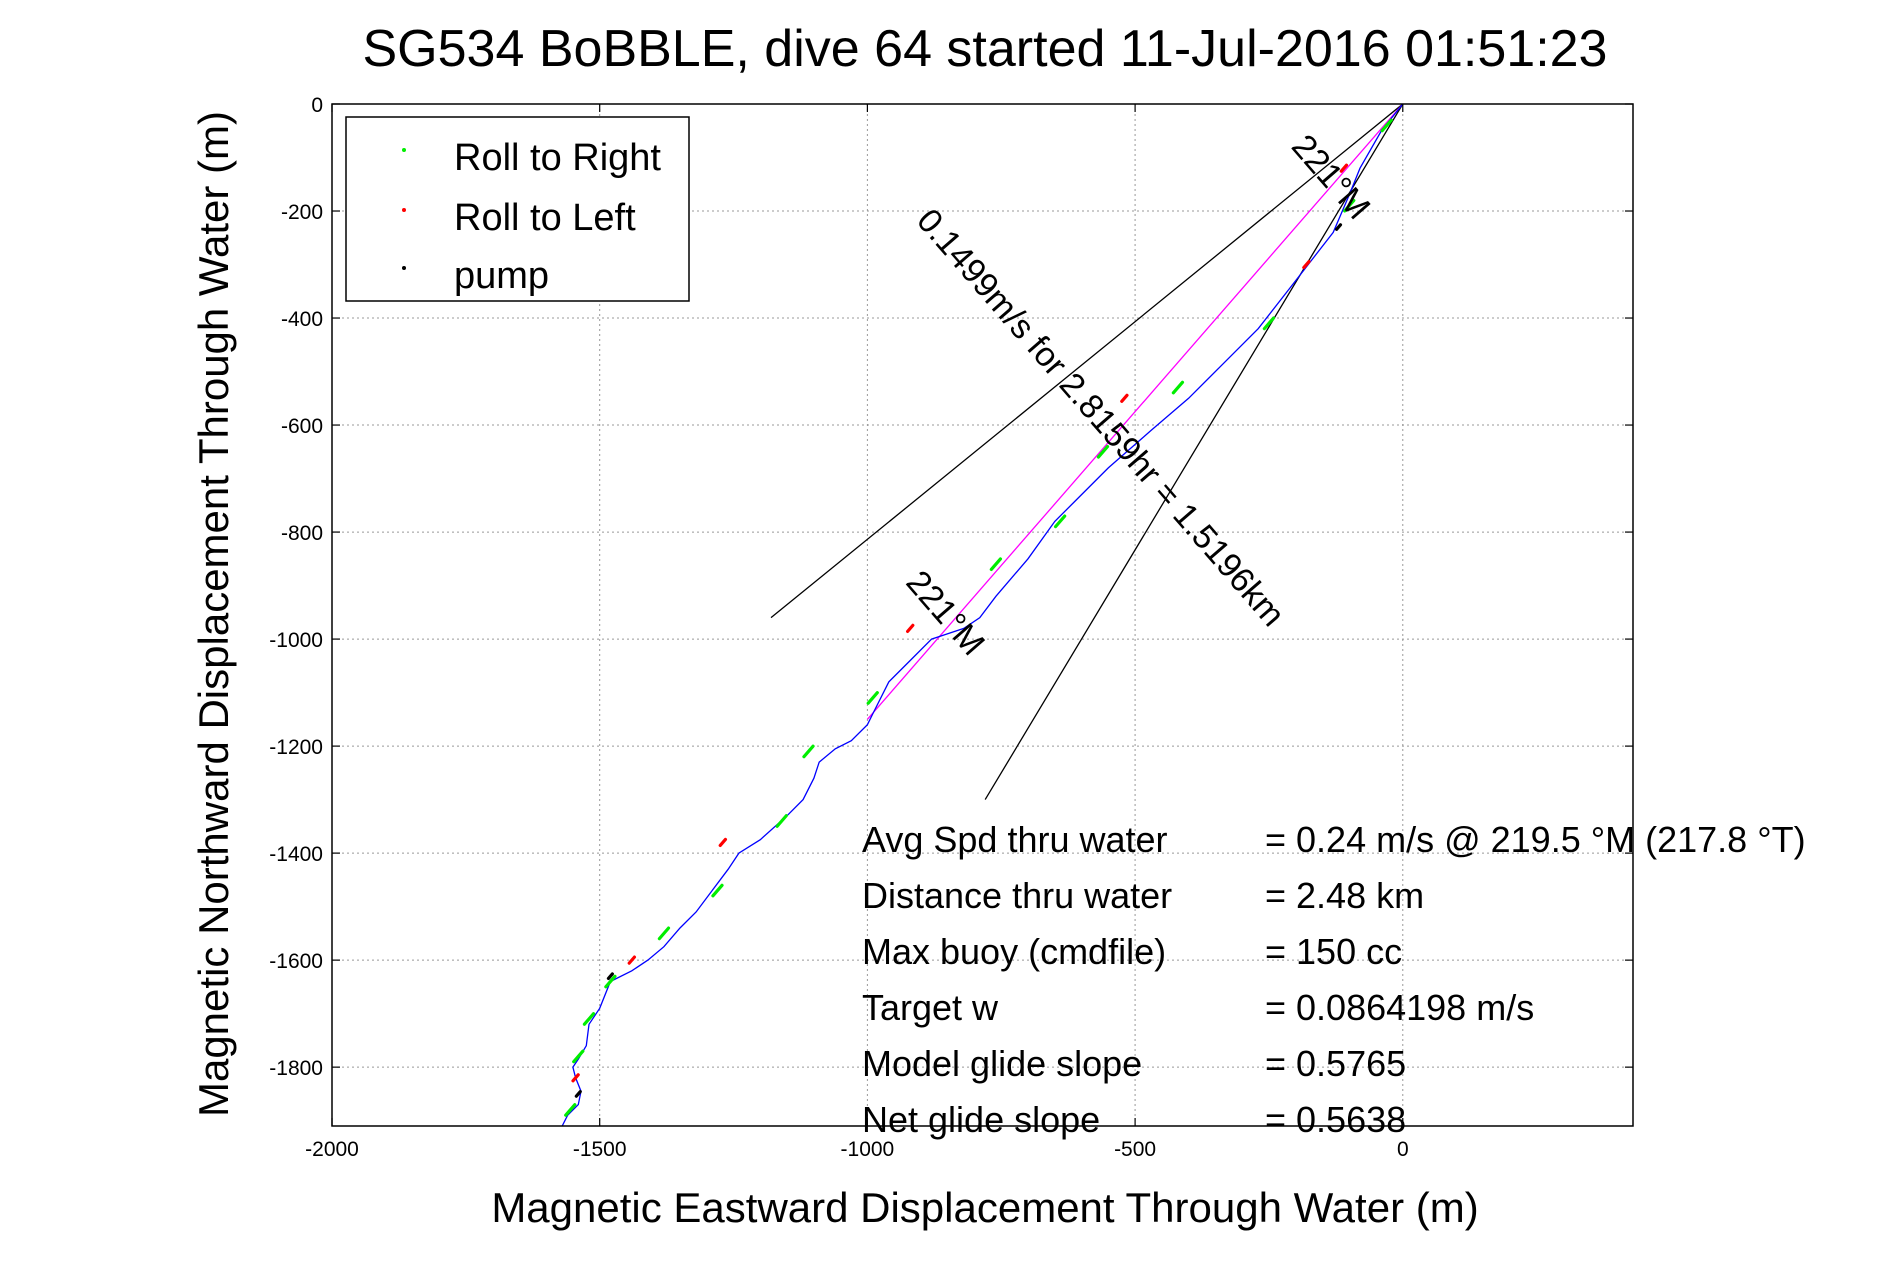 The height and width of the screenshot is (1262, 1891). I want to click on legend-label-roll-right: Roll to Right, so click(557, 158).